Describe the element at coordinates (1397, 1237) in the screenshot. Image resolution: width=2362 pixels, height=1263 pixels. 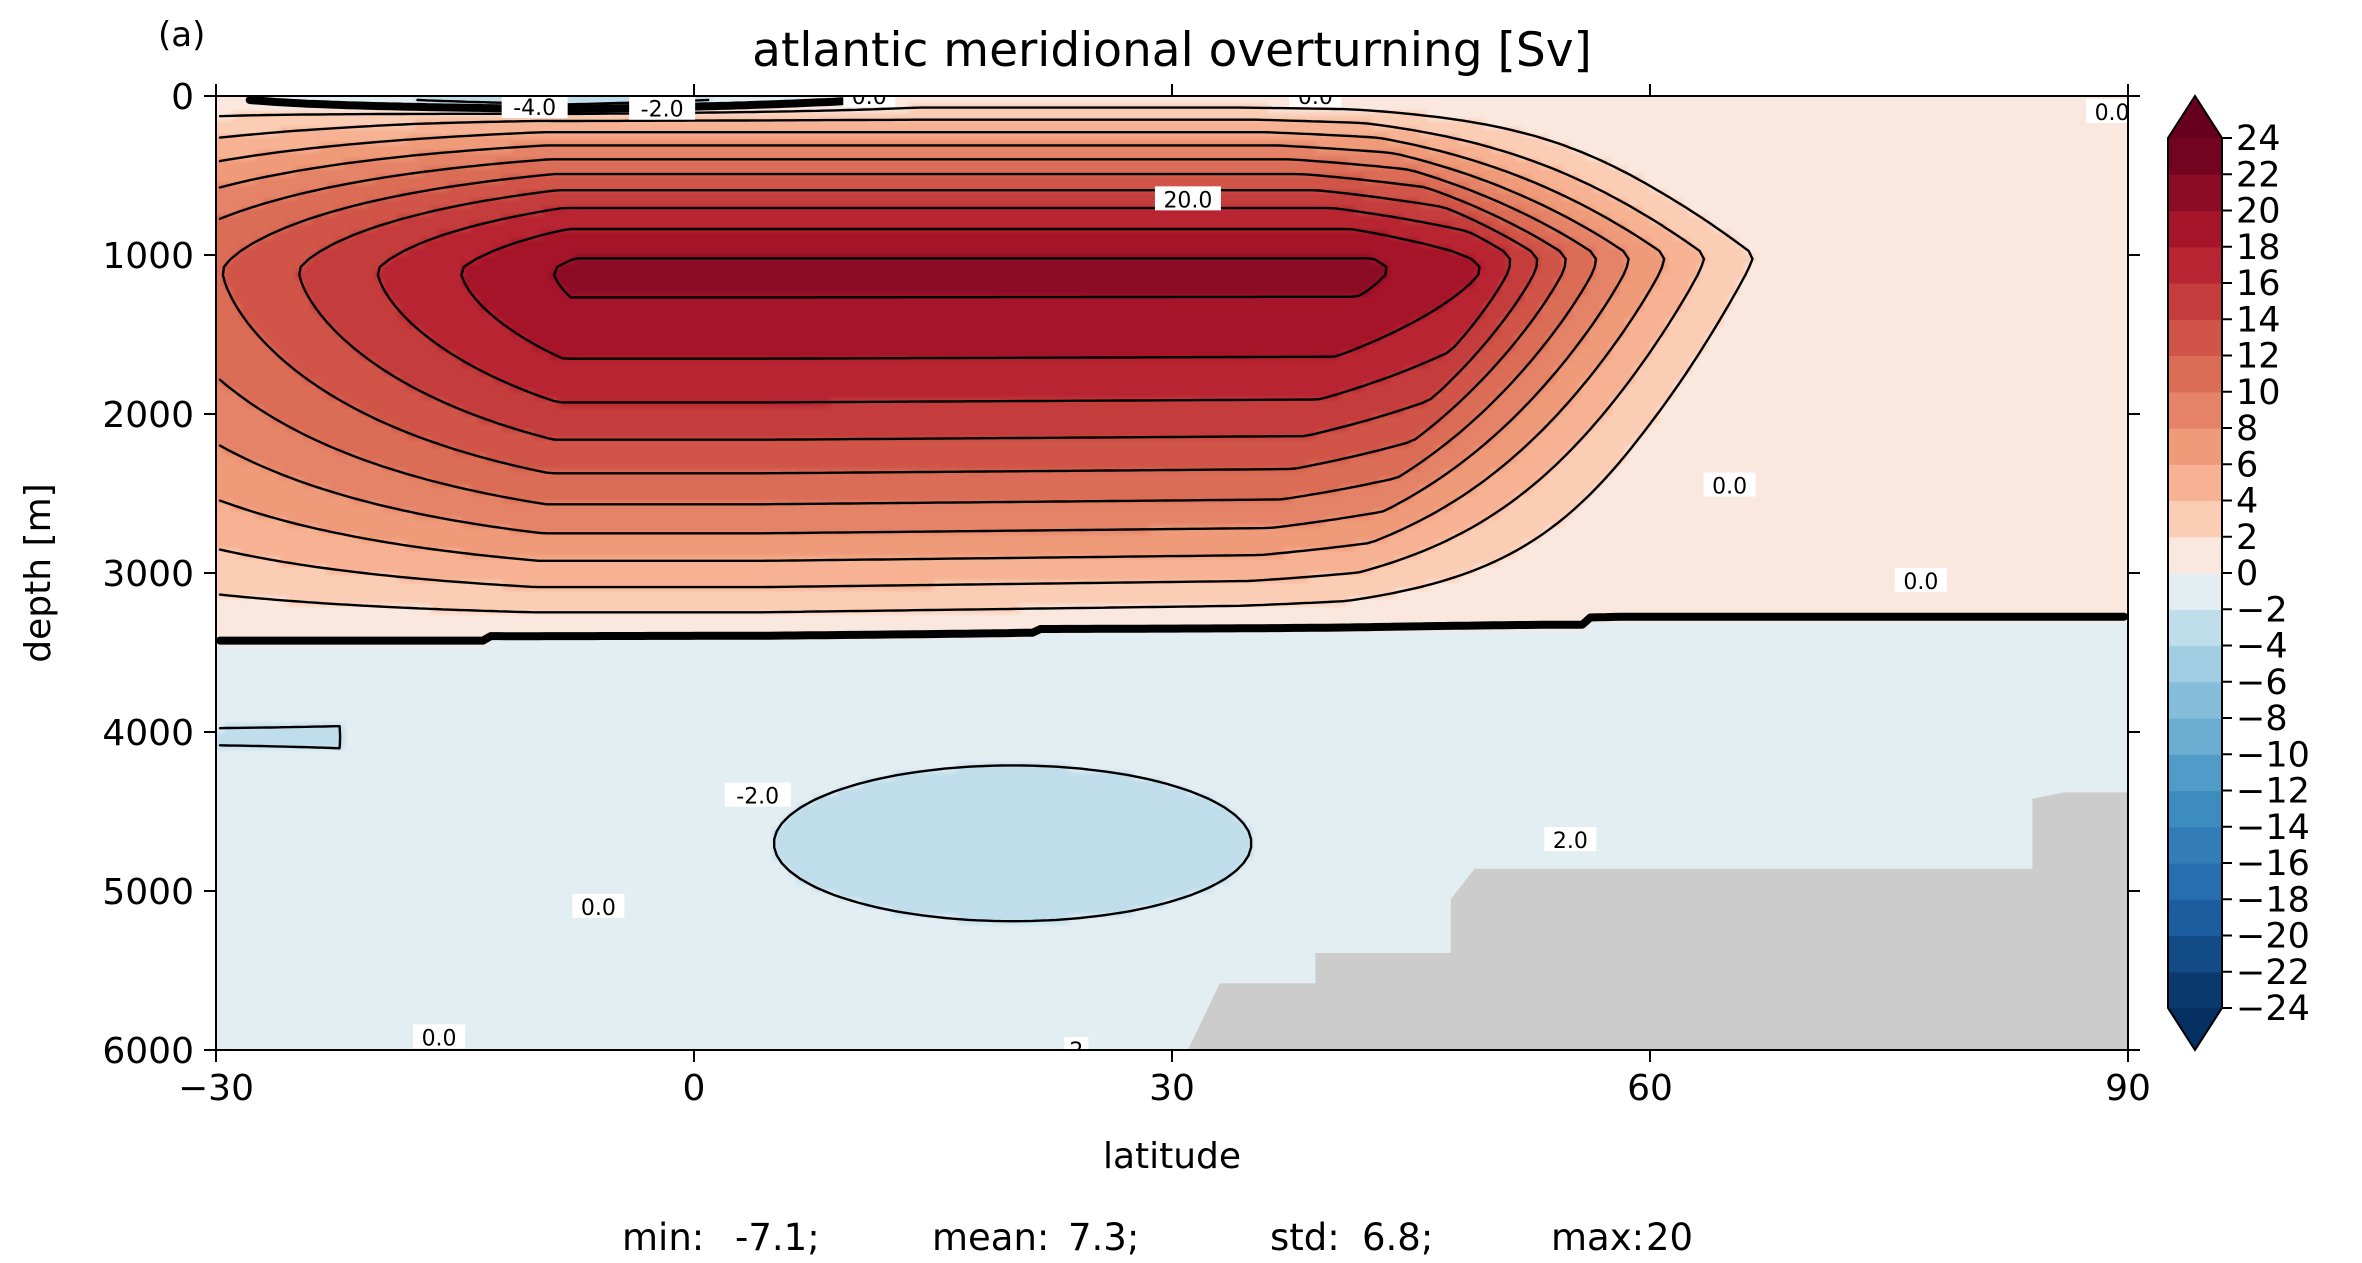
I see `stat-std-value: 6.8;` at that location.